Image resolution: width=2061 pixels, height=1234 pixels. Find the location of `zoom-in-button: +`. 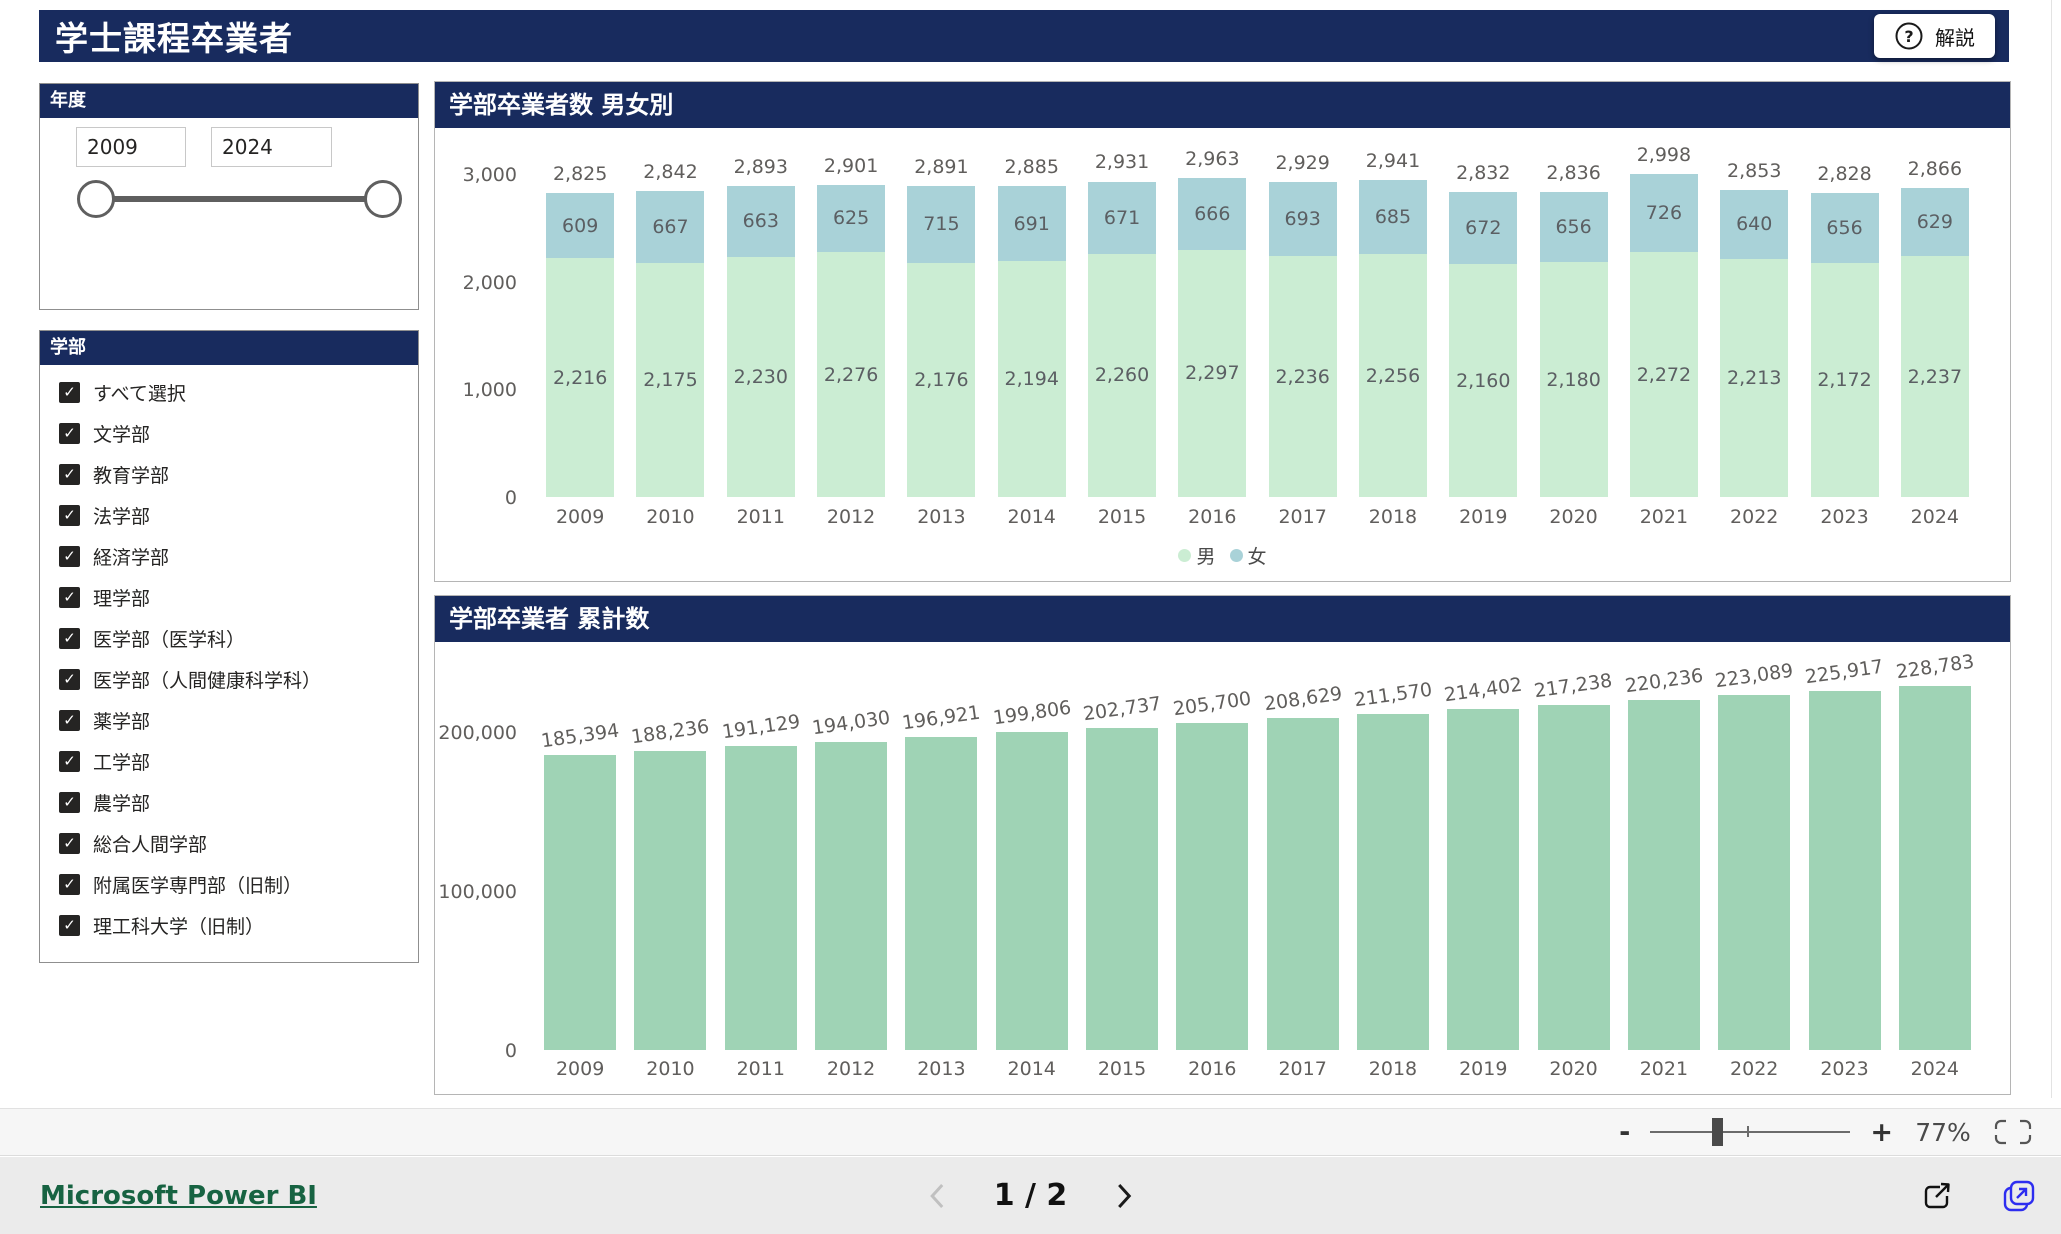

zoom-in-button: + is located at coordinates (1881, 1132).